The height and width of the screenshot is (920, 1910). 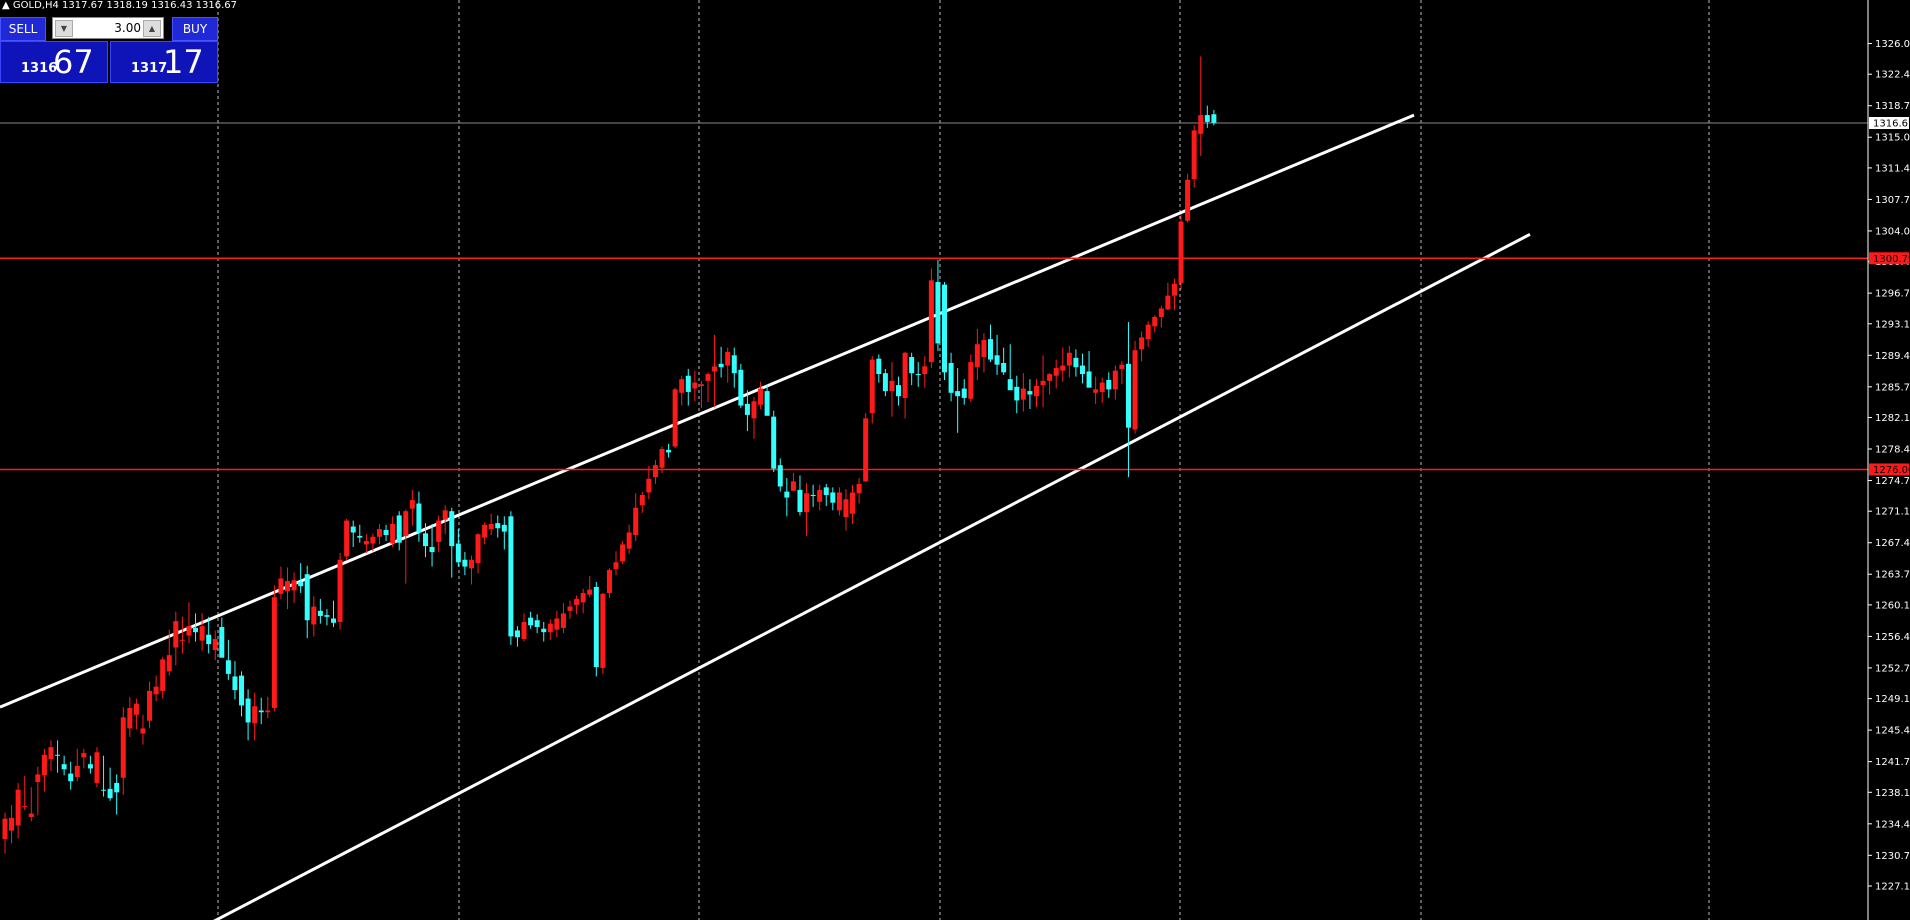 I want to click on price-tick-label: 1315.00, so click(x=1892, y=138).